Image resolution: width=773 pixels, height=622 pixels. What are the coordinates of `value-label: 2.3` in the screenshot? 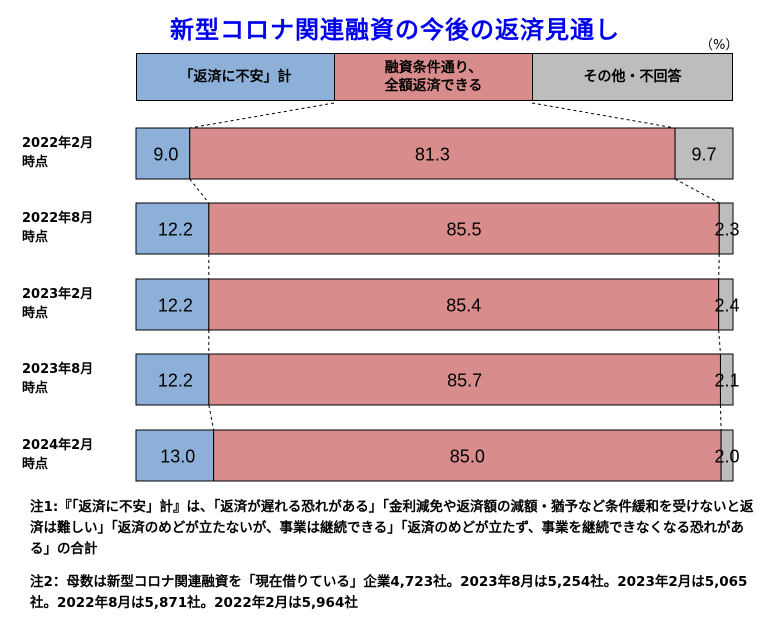 It's located at (726, 230).